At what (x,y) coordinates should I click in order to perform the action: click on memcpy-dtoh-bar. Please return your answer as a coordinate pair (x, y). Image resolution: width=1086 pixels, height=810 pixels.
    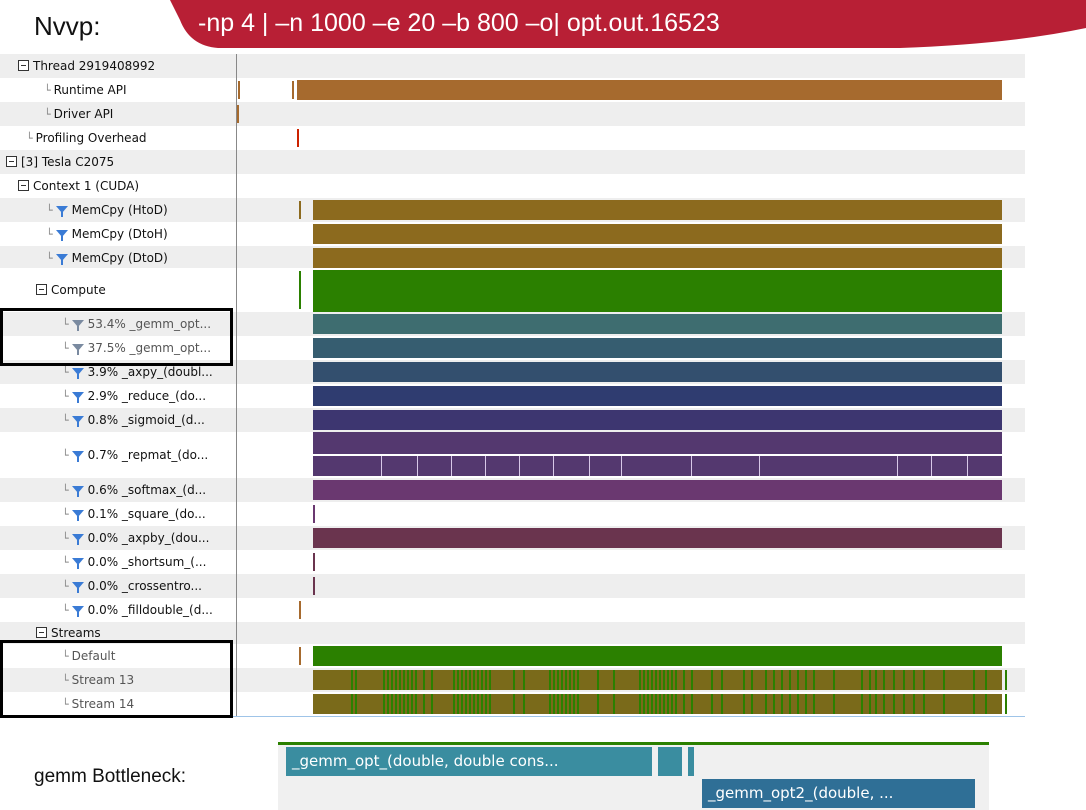
    Looking at the image, I should click on (657, 234).